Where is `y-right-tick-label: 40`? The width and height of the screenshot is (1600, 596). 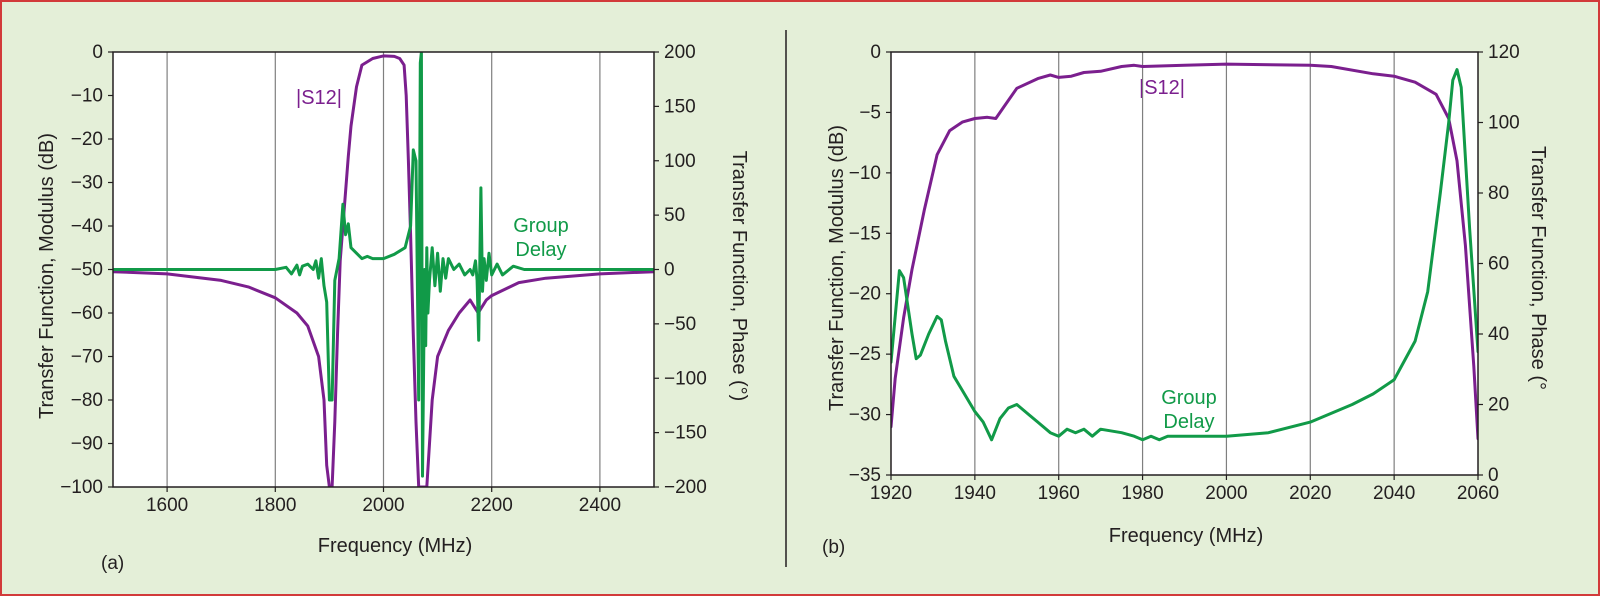 y-right-tick-label: 40 is located at coordinates (1498, 334).